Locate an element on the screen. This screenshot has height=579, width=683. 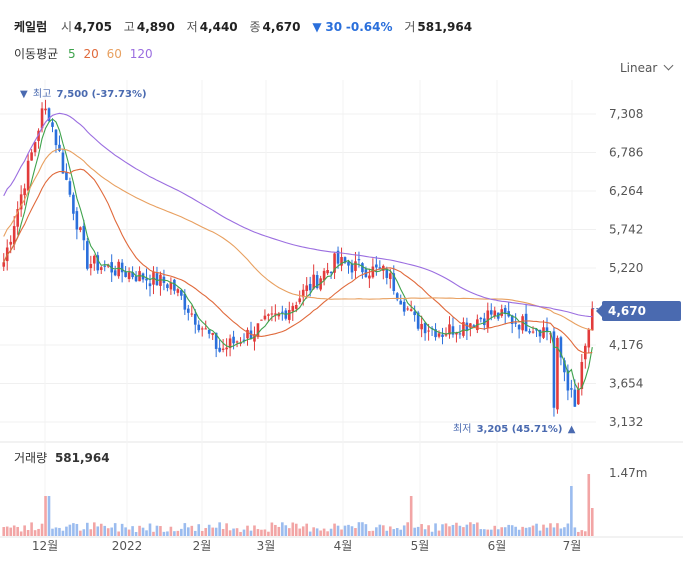
volume-bars is located at coordinates (298, 505).